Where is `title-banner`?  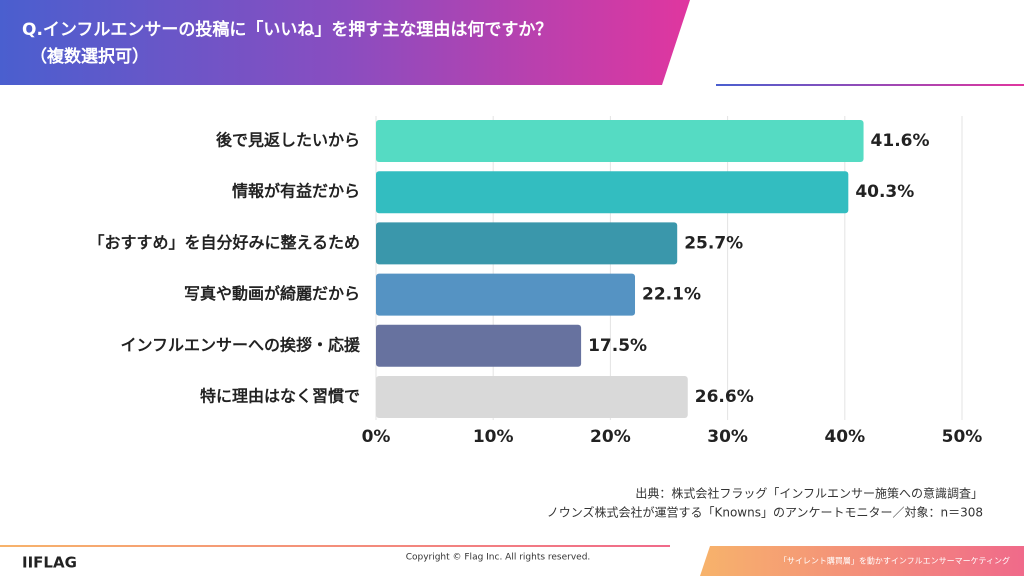 title-banner is located at coordinates (345, 42).